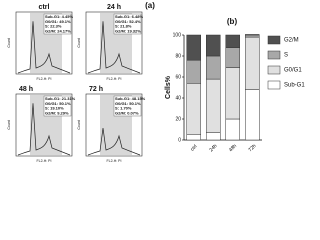  What do you see at coordinates (130, 98) in the screenshot?
I see `stat-text: Sub-G1: 48.15%` at bounding box center [130, 98].